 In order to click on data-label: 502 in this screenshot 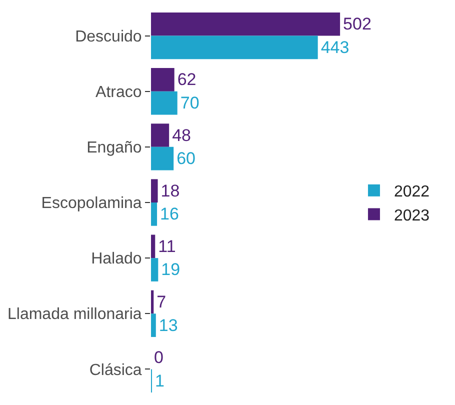, I will do `click(357, 24)`.